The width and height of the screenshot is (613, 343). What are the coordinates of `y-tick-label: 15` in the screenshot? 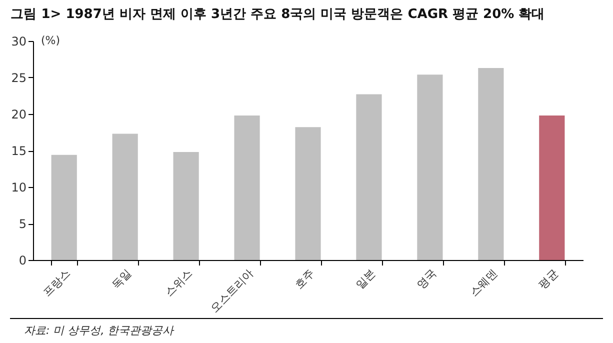 It's located at (18, 151).